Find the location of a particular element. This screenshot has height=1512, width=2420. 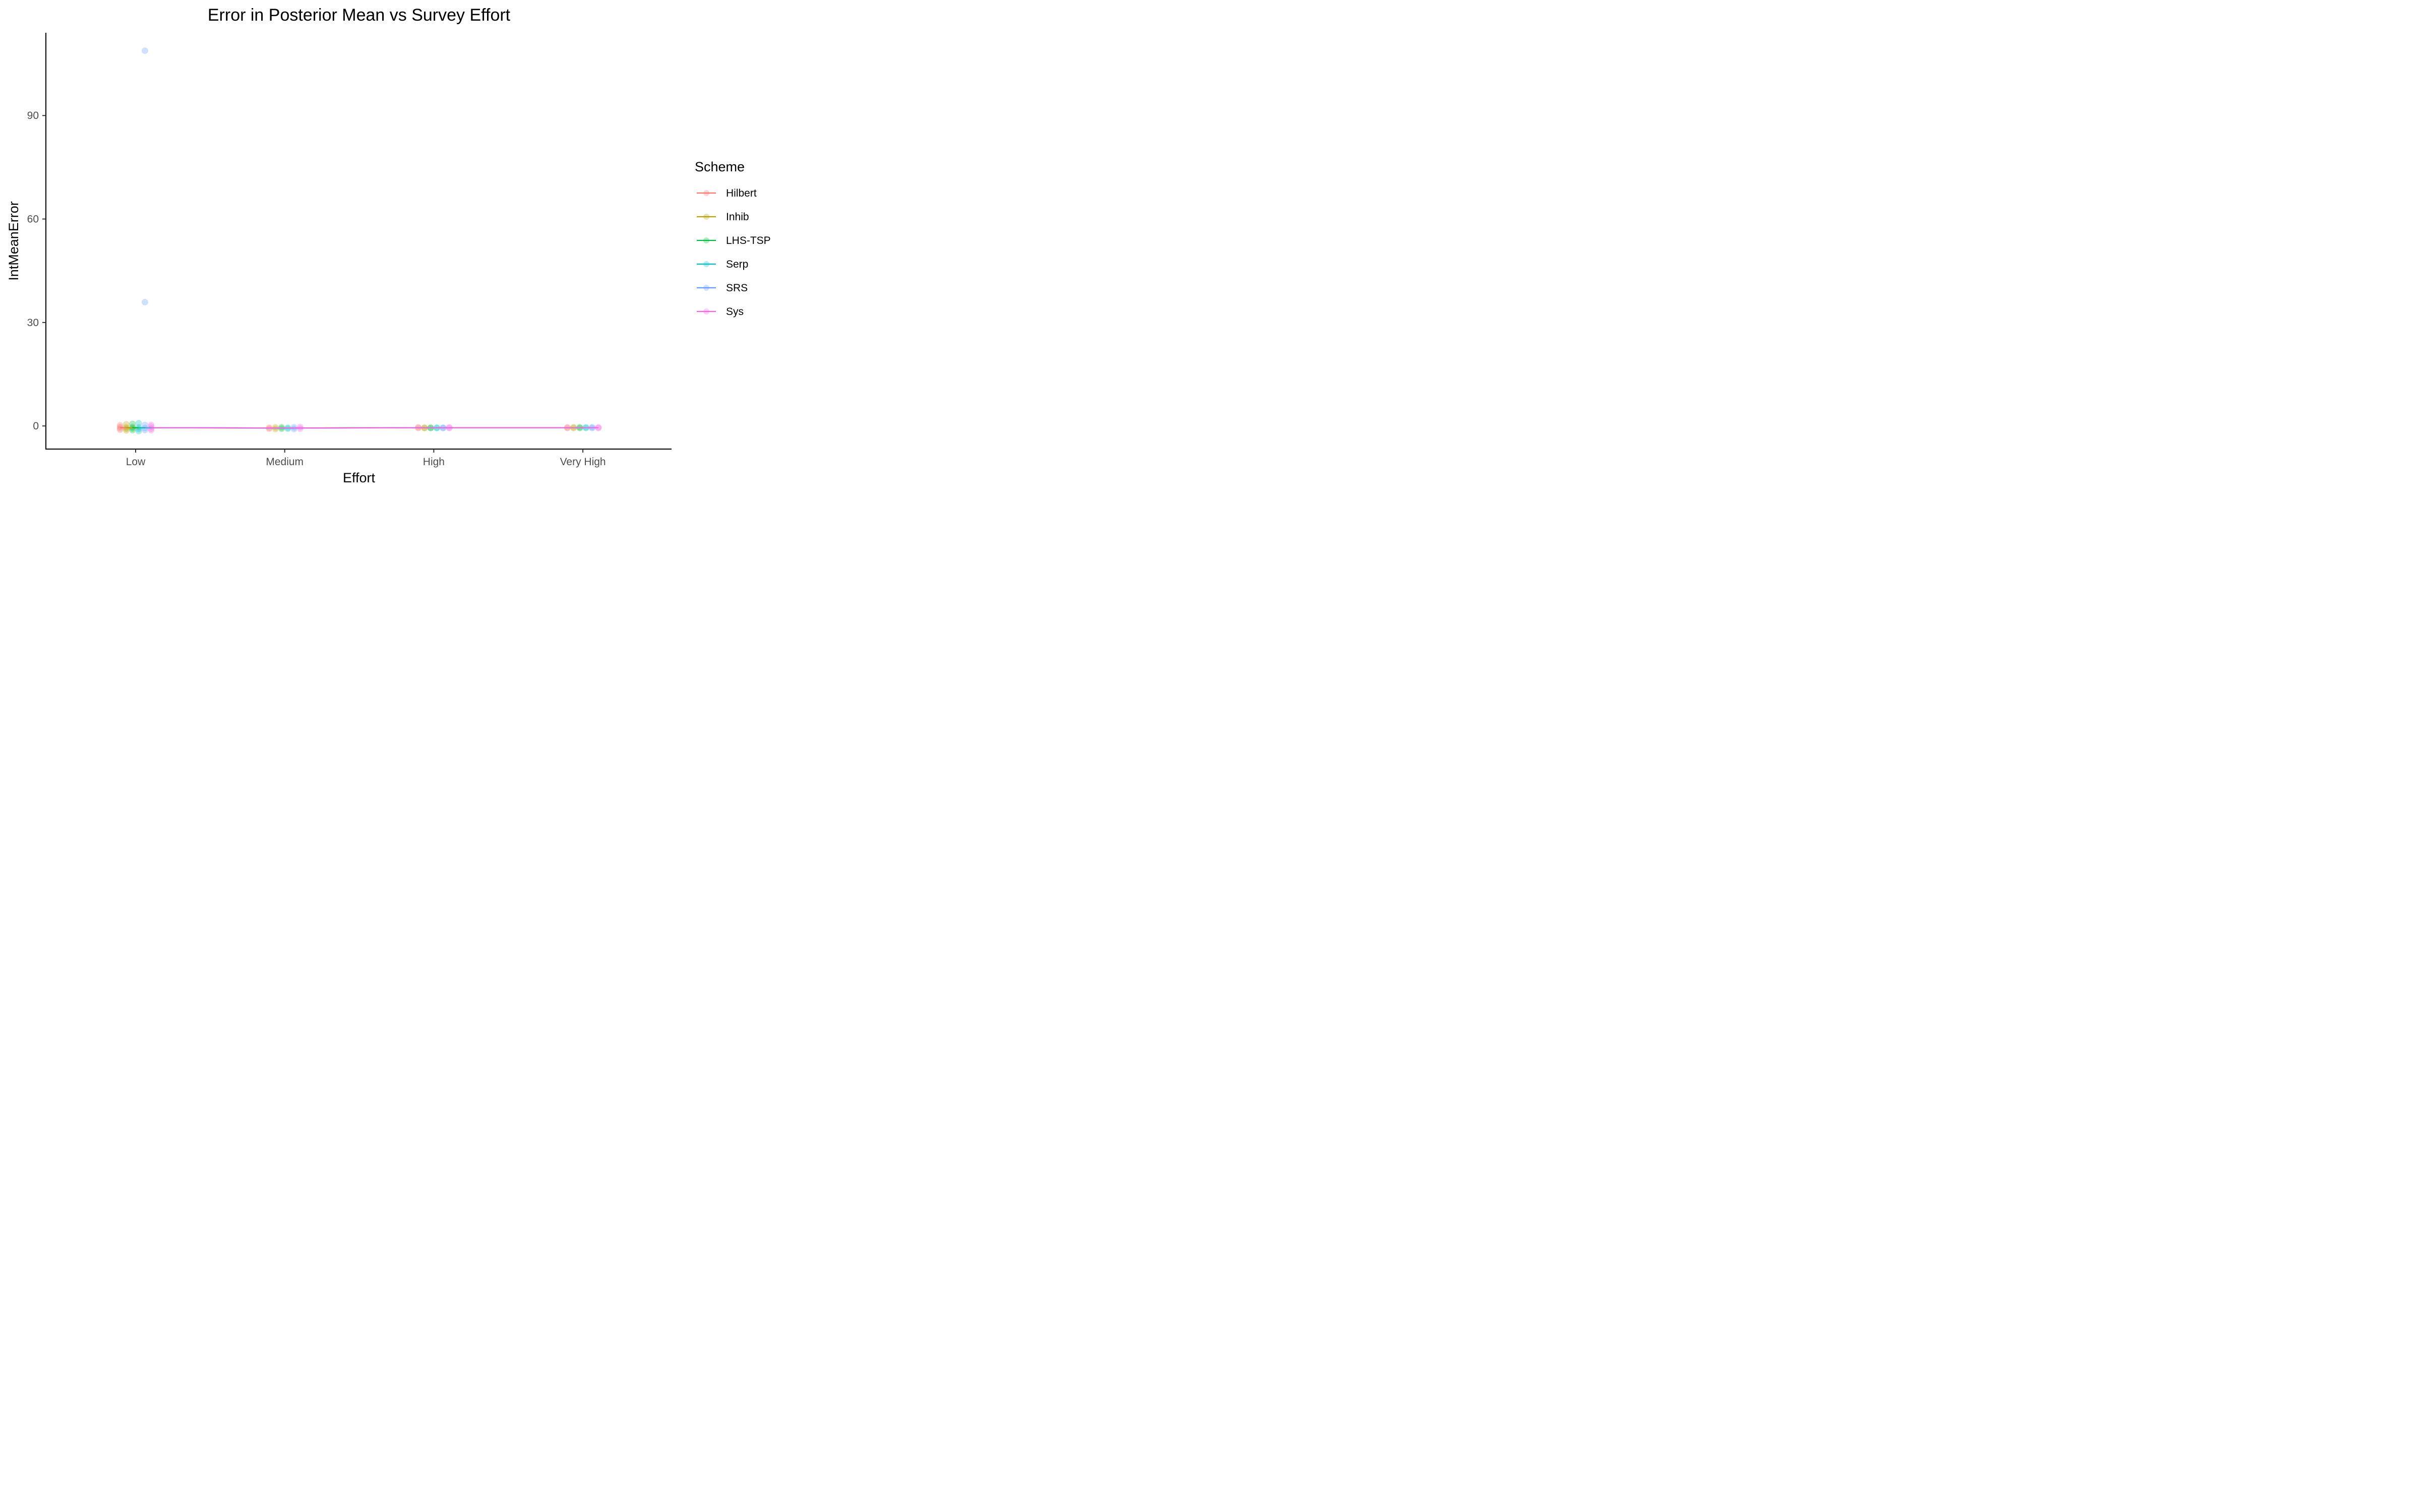

y-tick-label: 60 is located at coordinates (33, 219).